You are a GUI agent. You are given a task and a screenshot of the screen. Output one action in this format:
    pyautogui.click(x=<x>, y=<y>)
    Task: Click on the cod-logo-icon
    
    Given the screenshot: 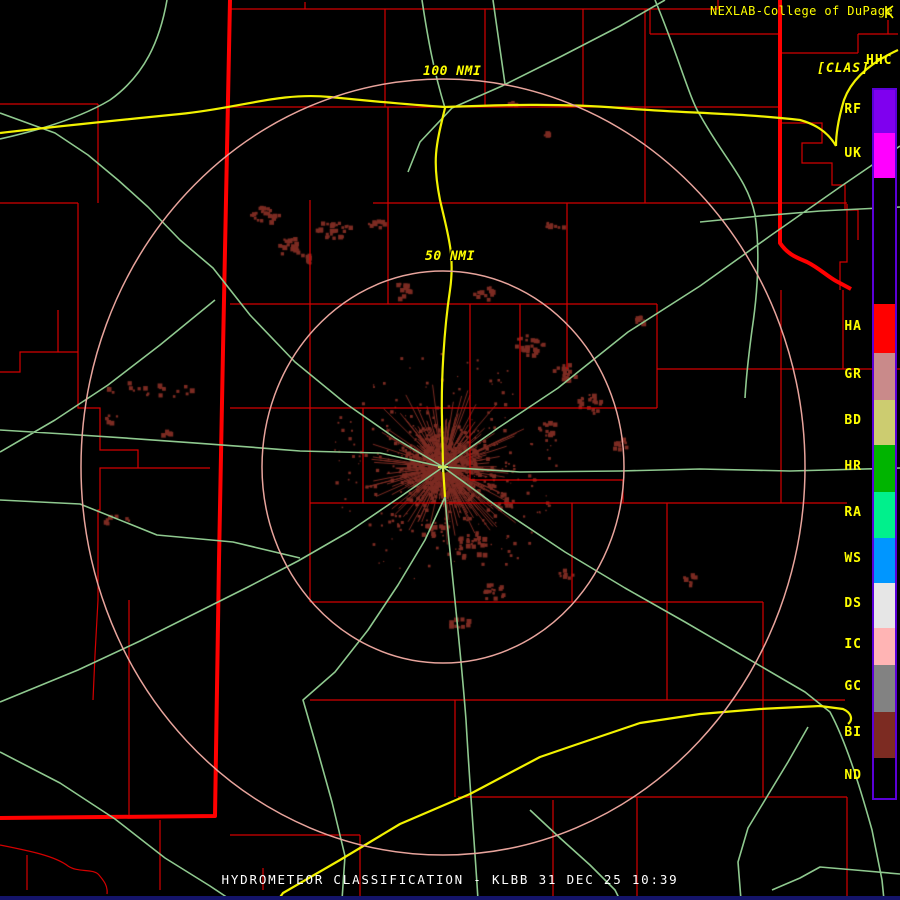 What is the action you would take?
    pyautogui.click(x=889, y=13)
    